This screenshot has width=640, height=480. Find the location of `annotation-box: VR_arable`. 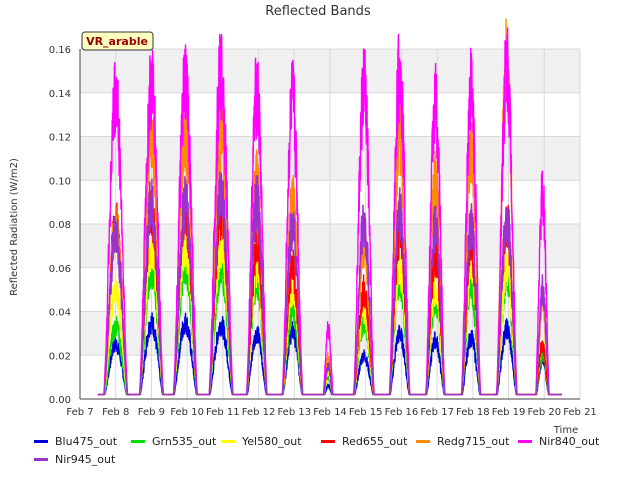

annotation-box: VR_arable is located at coordinates (117, 41).